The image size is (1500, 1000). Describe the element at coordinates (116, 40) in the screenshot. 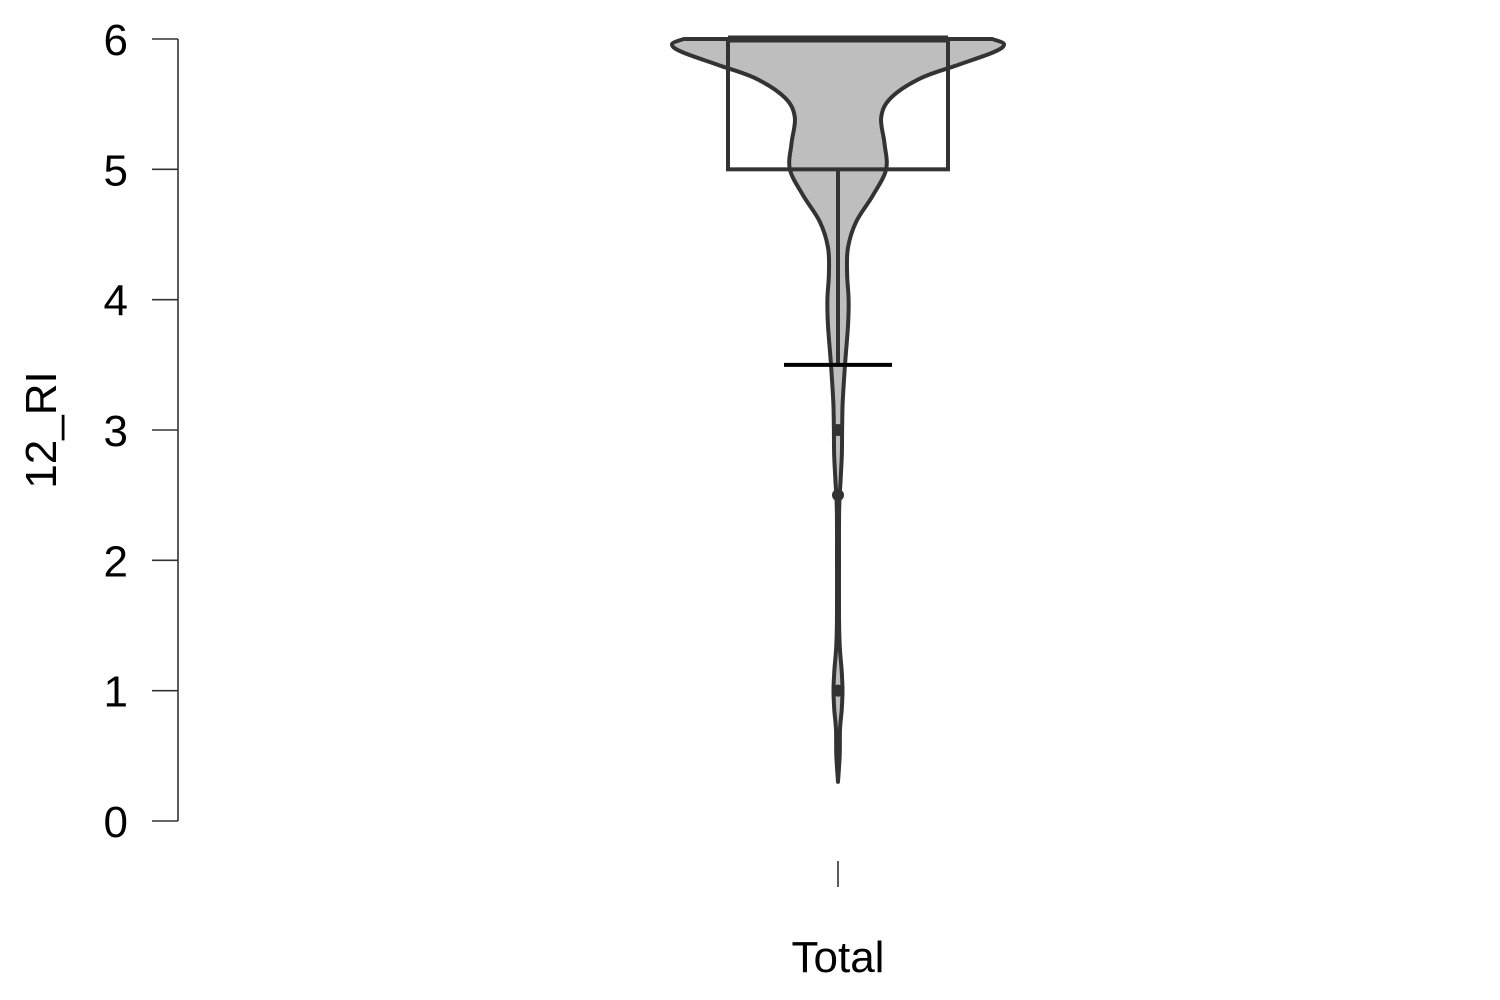

I see `y-tick-label: 6` at that location.